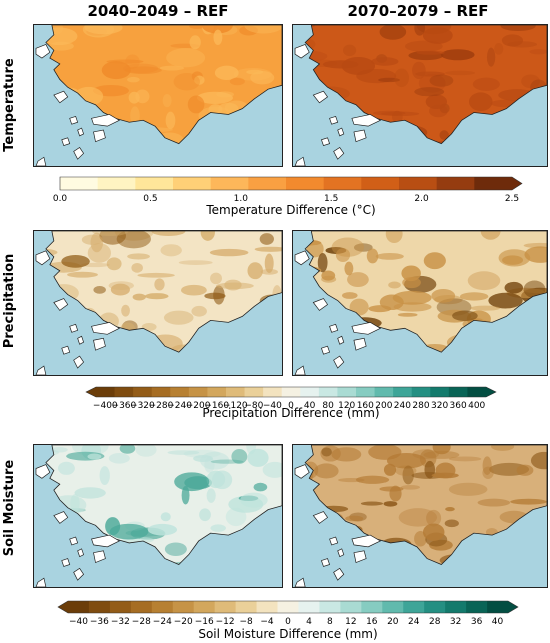 Image resolution: width=550 pixels, height=643 pixels. I want to click on colorbar-tick-label: 1.5, so click(331, 199).